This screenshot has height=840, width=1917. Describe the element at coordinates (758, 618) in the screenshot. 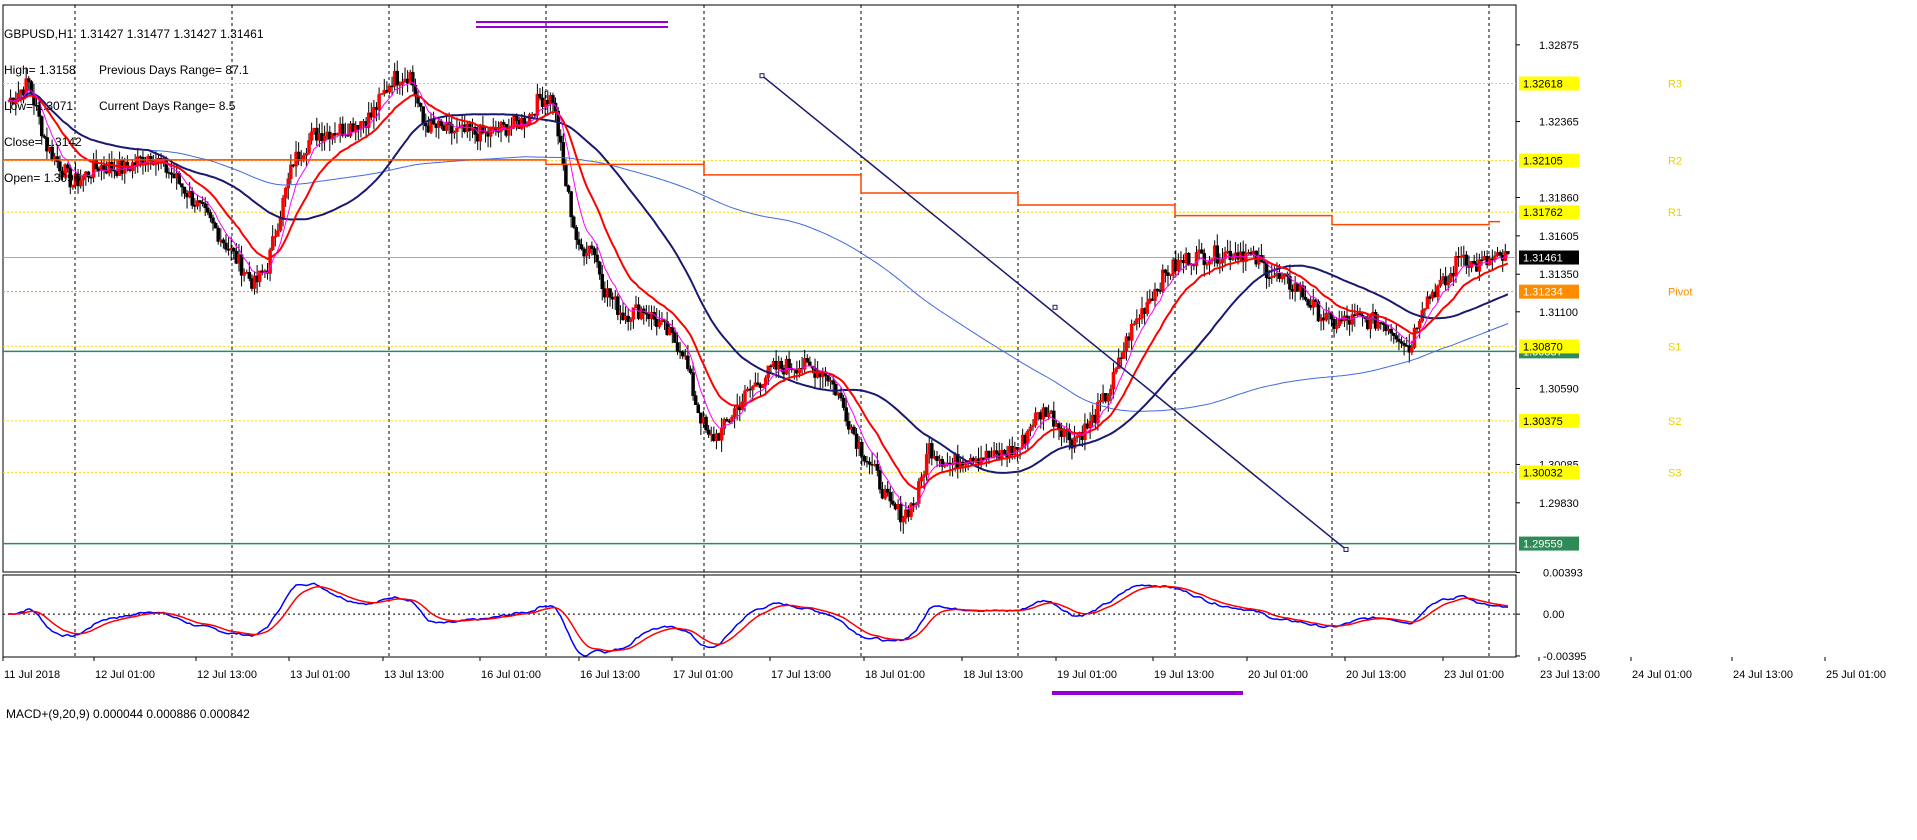

I see `macd-signal-line` at that location.